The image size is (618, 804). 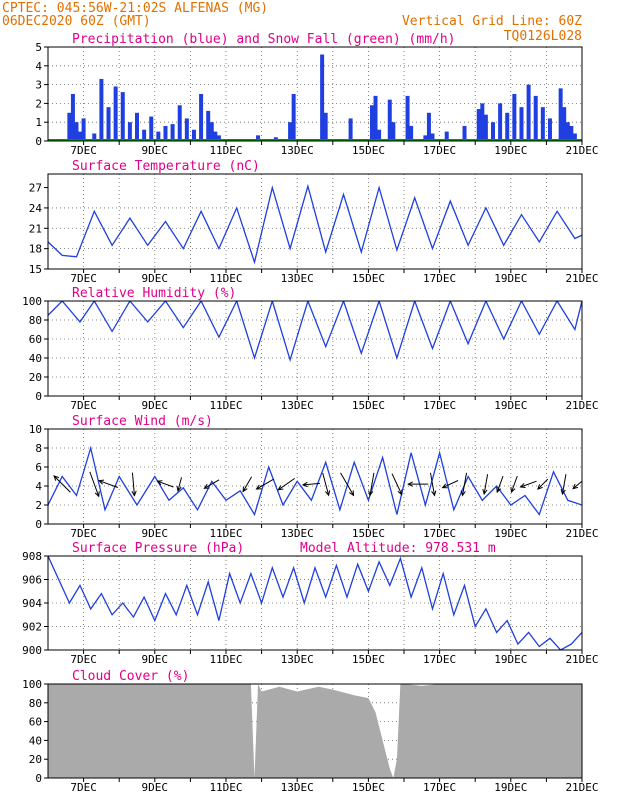 I want to click on cloud-date-label: 19DEC, so click(x=510, y=787).